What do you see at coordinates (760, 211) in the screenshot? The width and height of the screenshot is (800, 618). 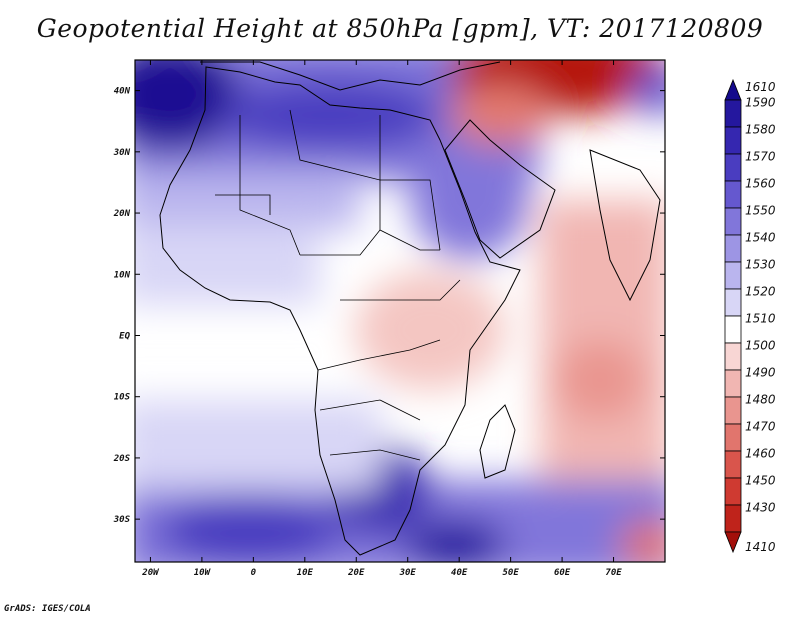 I see `colorbar-label: 1550` at bounding box center [760, 211].